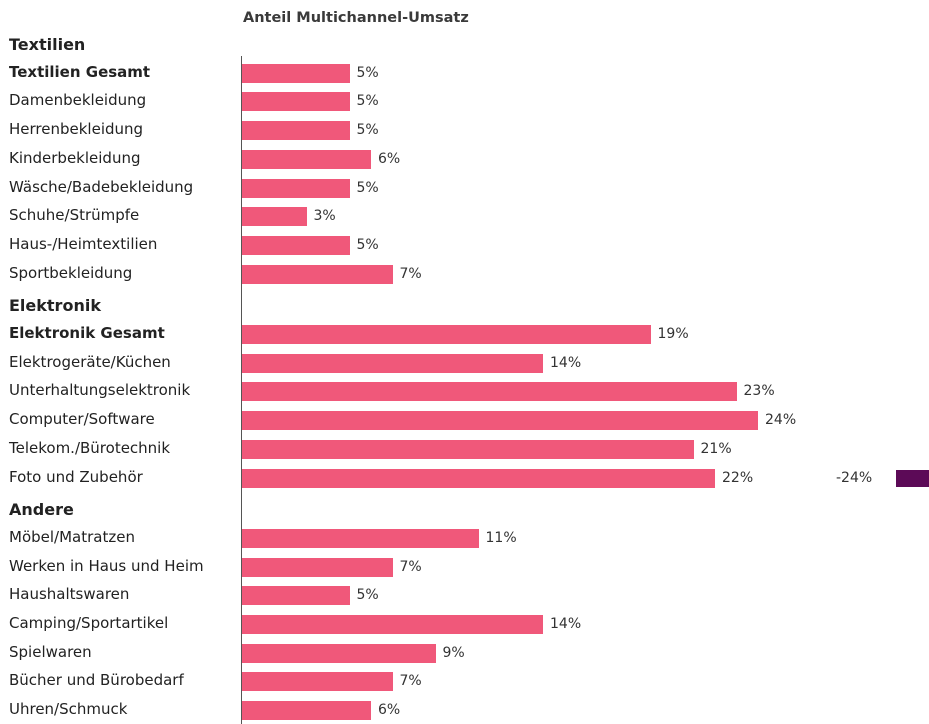  I want to click on chart-title: Anteil Multichannel-Umsatz, so click(356, 18).